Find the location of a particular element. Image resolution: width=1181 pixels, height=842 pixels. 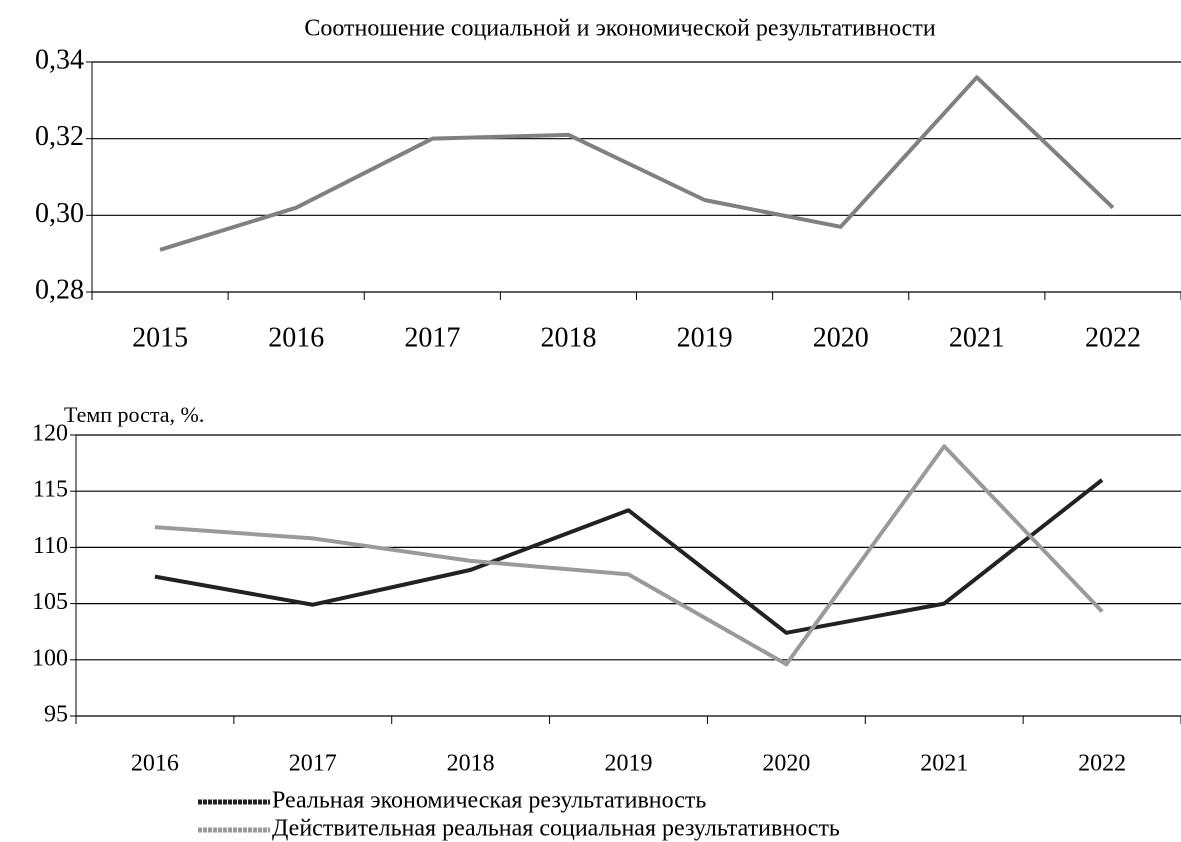

x-tick-label: 2015 is located at coordinates (160, 337).